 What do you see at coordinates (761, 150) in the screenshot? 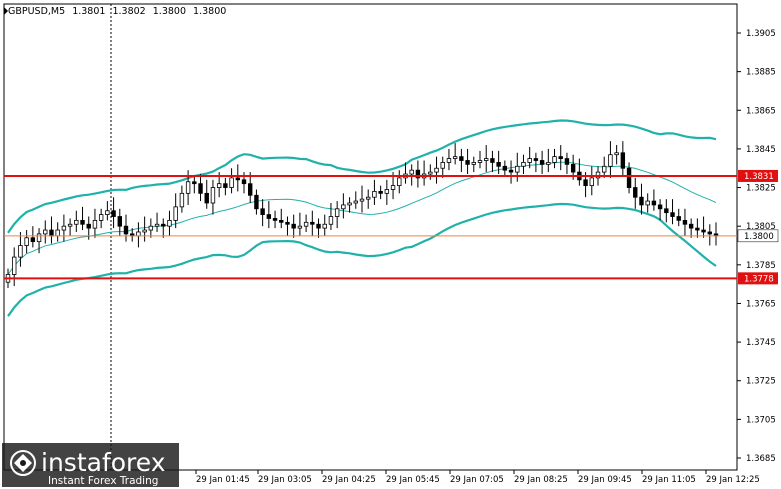
I see `price-tick-label: 1.3845` at bounding box center [761, 150].